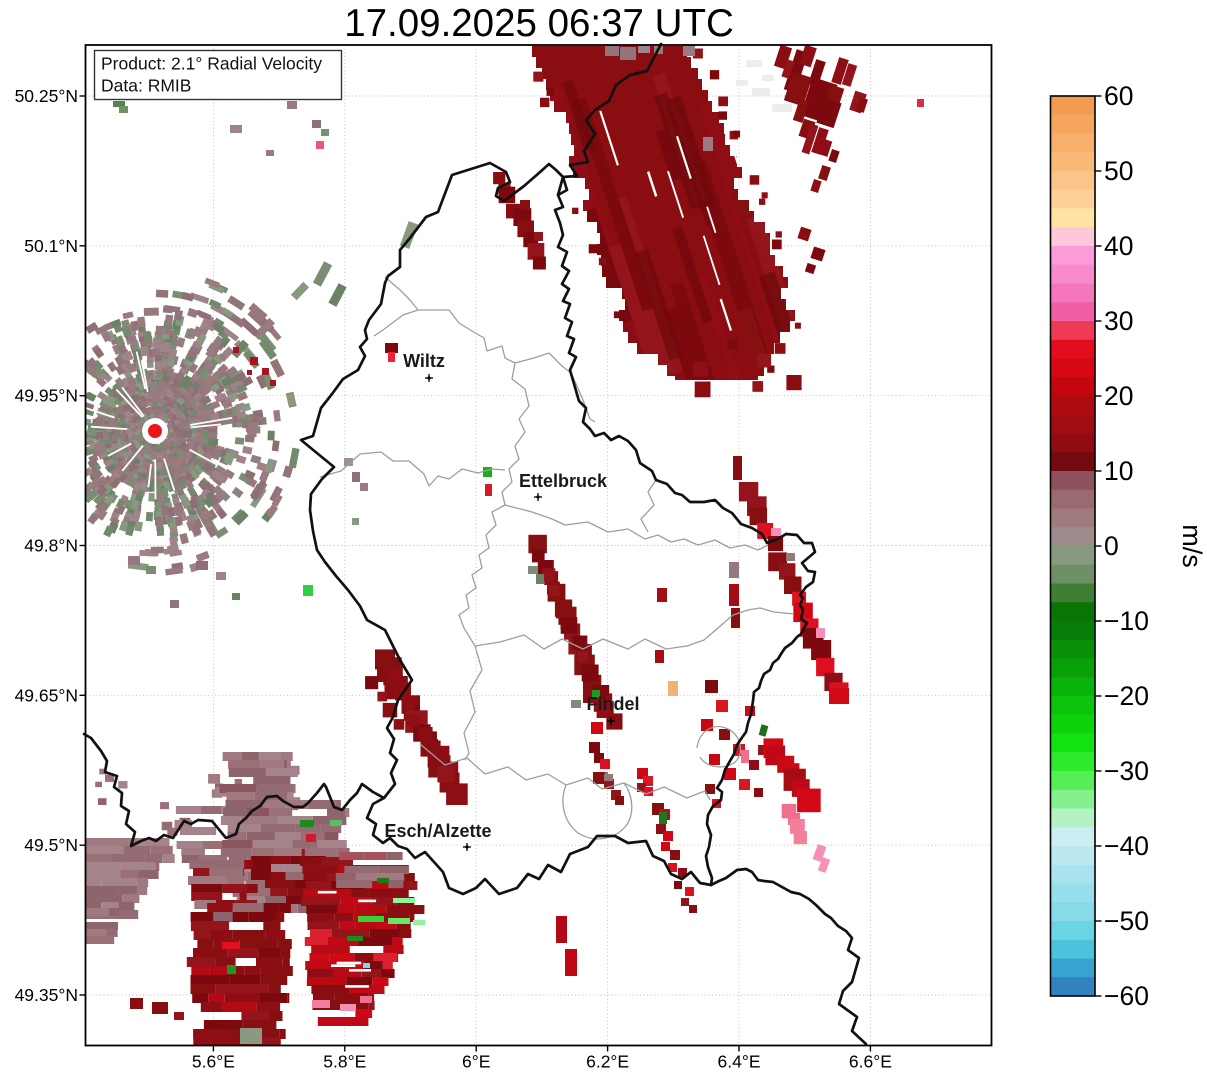 Image resolution: width=1207 pixels, height=1086 pixels. I want to click on svg-text: −60, so click(1126, 996).